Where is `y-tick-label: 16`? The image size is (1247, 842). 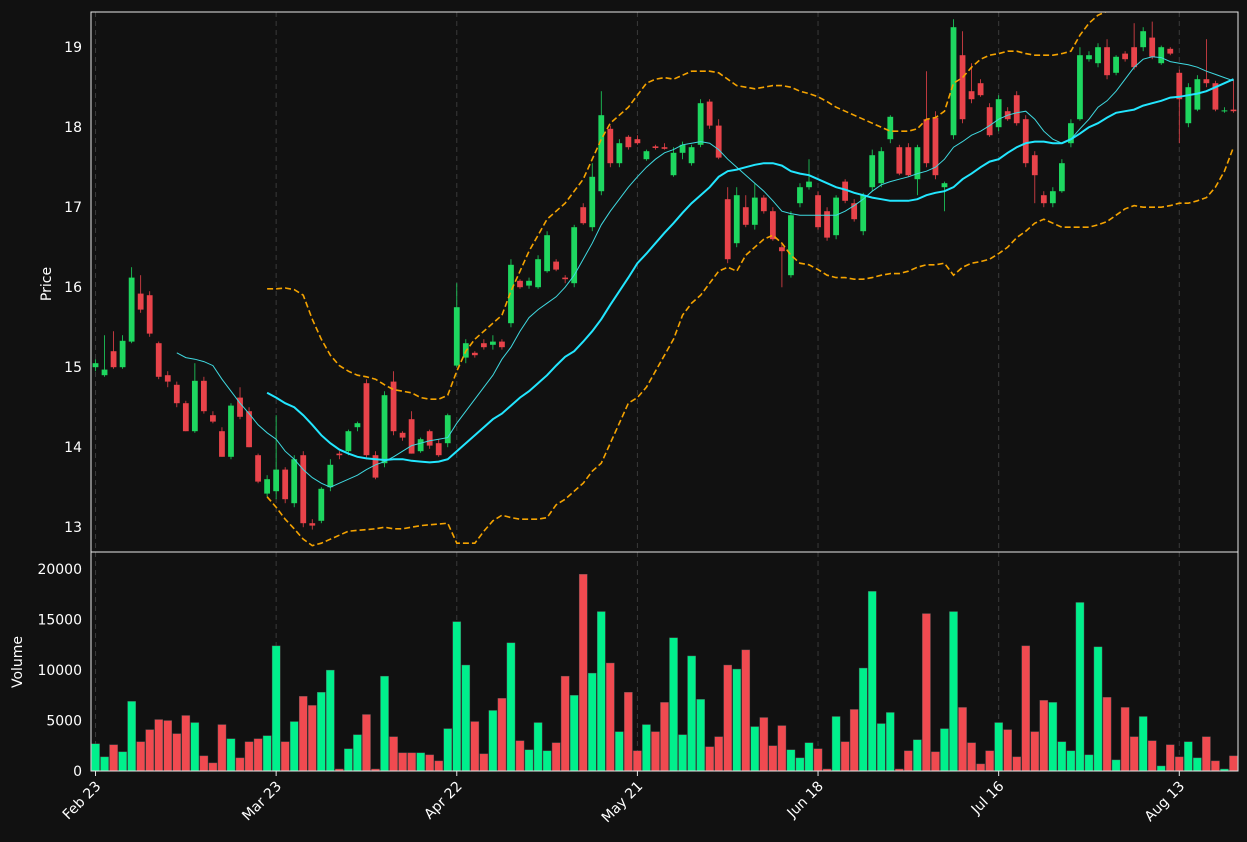 y-tick-label: 16 is located at coordinates (73, 288).